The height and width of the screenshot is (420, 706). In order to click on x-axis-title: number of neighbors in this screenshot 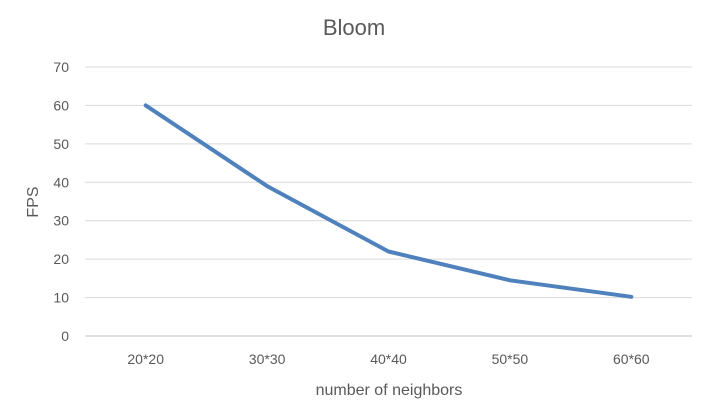, I will do `click(389, 390)`.